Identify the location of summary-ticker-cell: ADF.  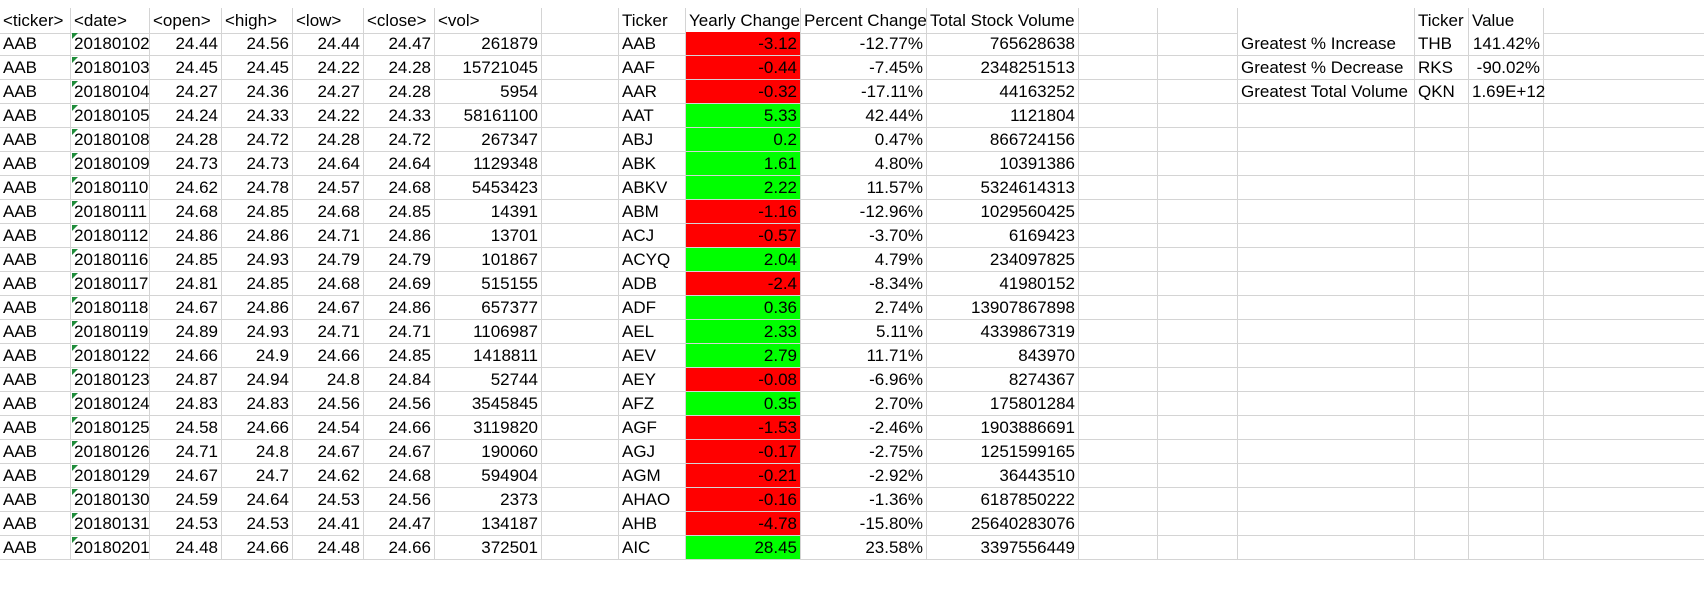
(652, 308).